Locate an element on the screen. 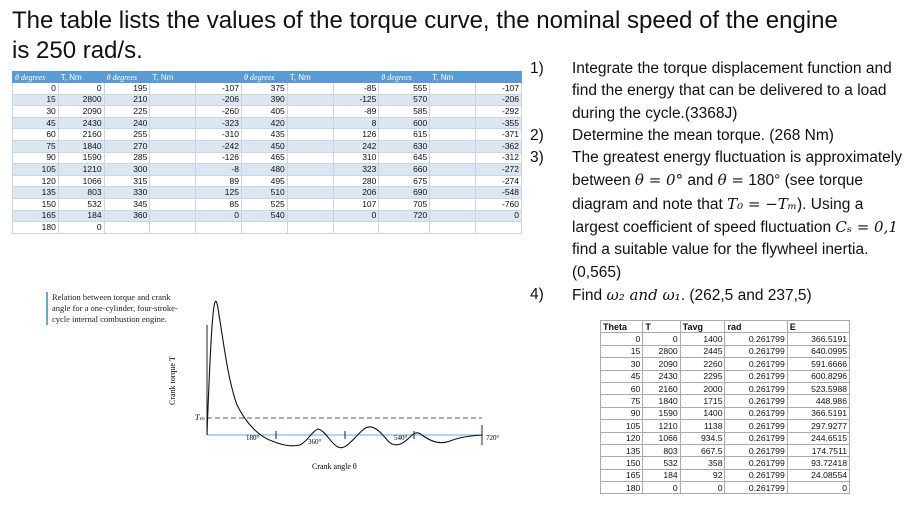 The height and width of the screenshot is (530, 905). table-cell: 448.986 is located at coordinates (818, 401).